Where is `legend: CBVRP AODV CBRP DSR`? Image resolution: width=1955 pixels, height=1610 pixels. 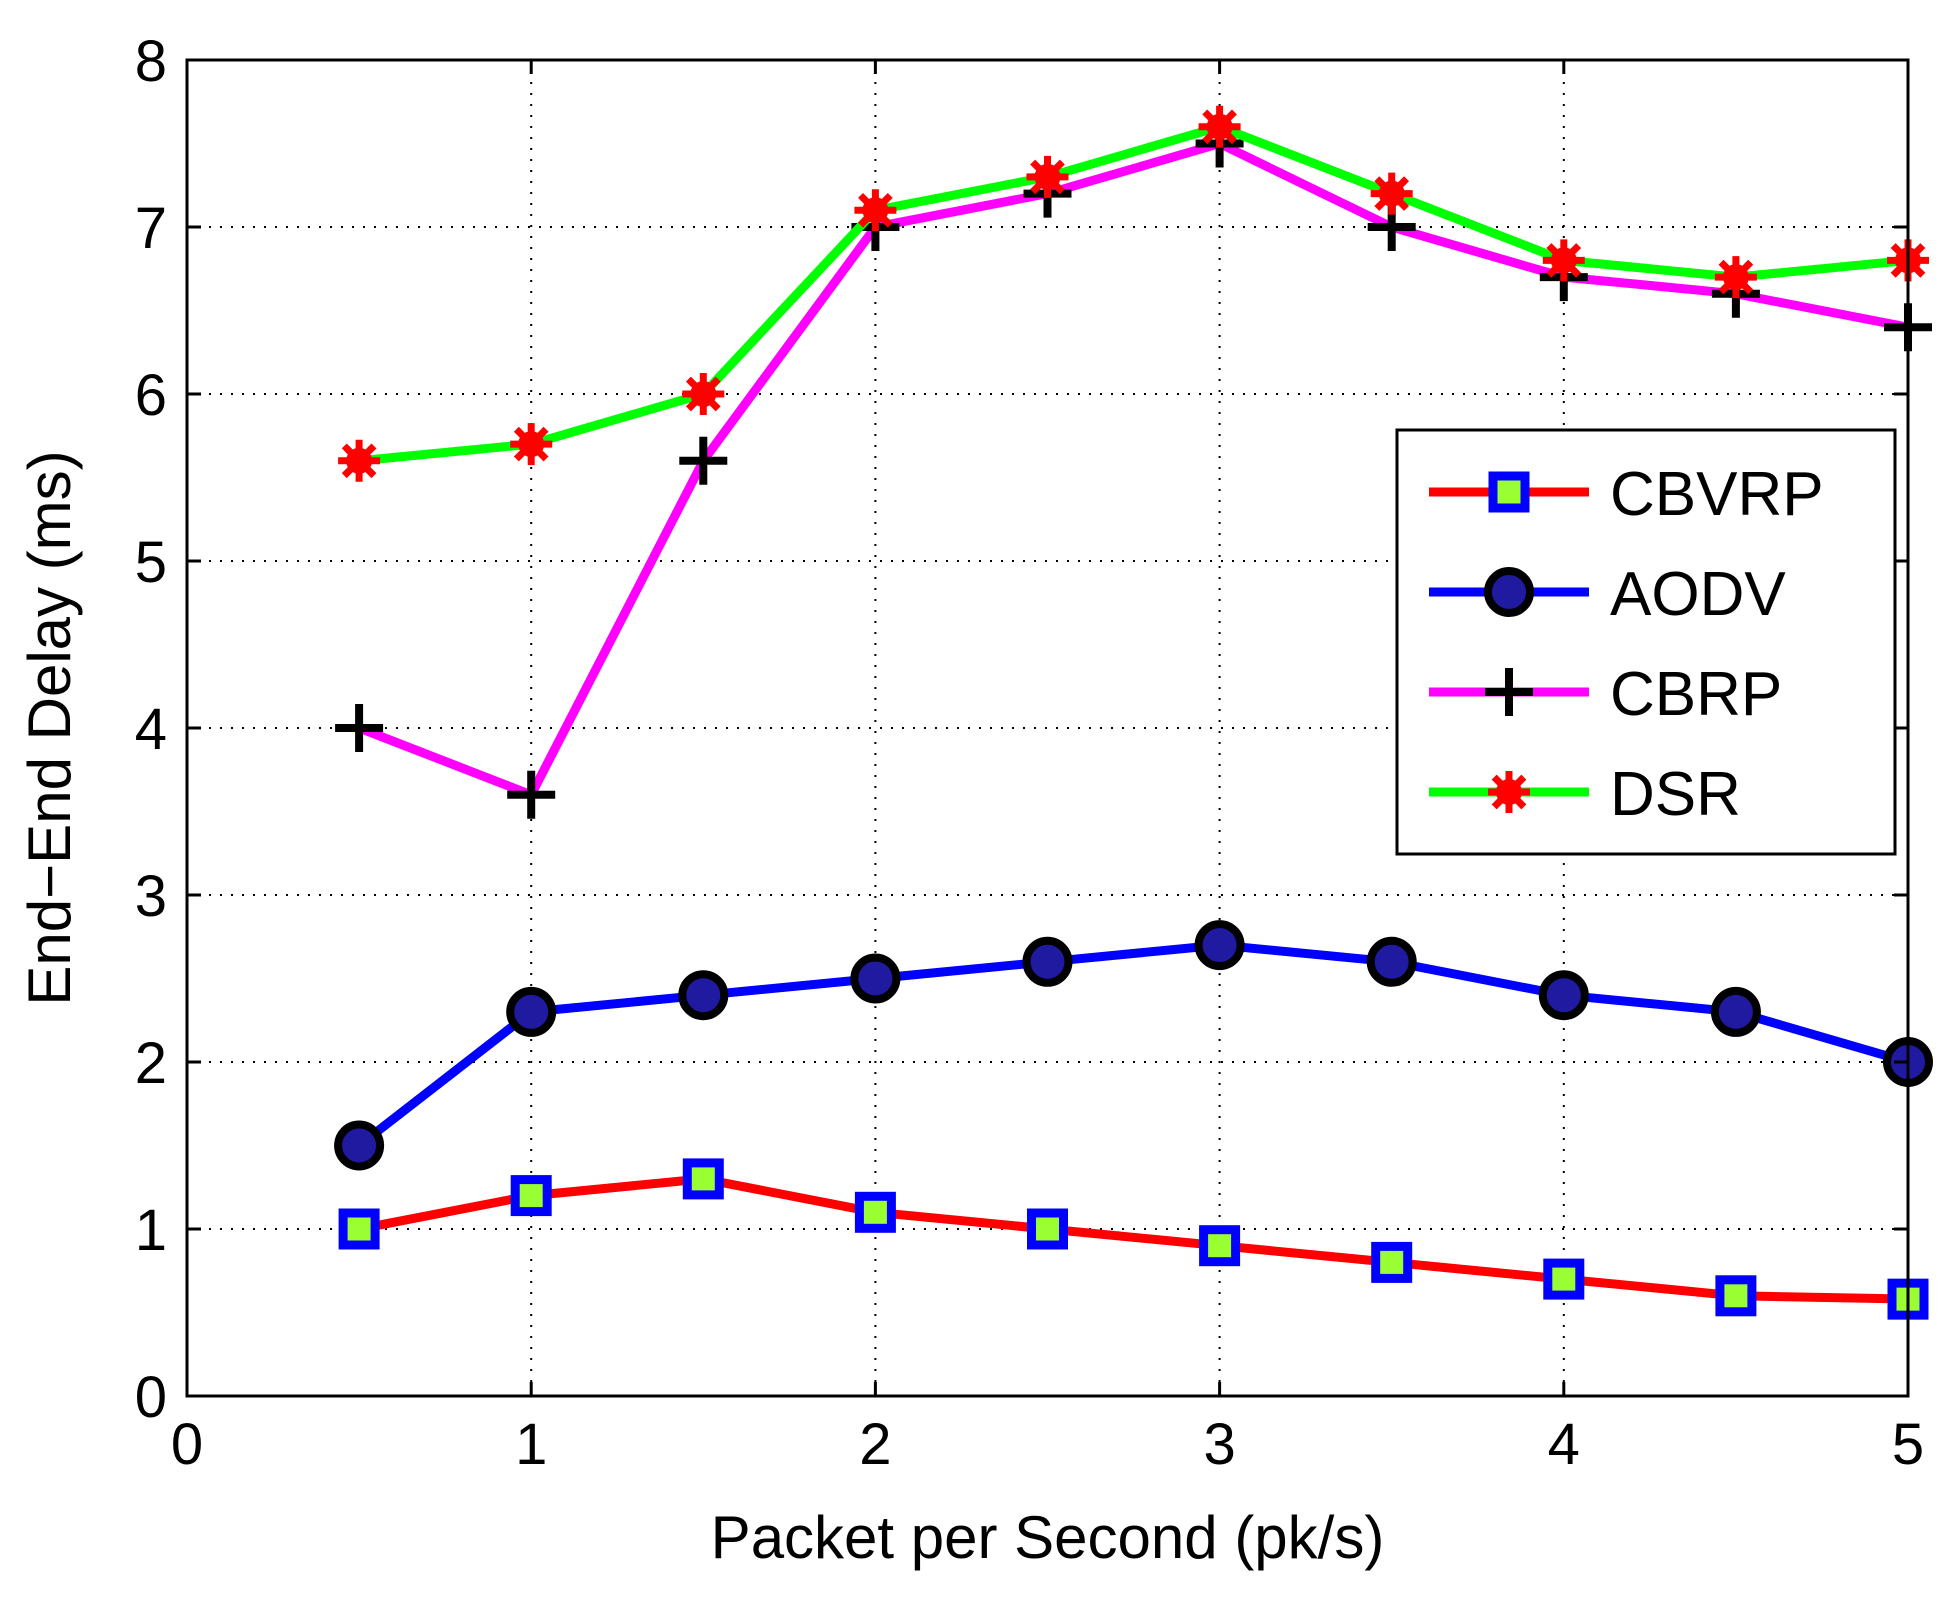 legend: CBVRP AODV CBRP DSR is located at coordinates (1646, 642).